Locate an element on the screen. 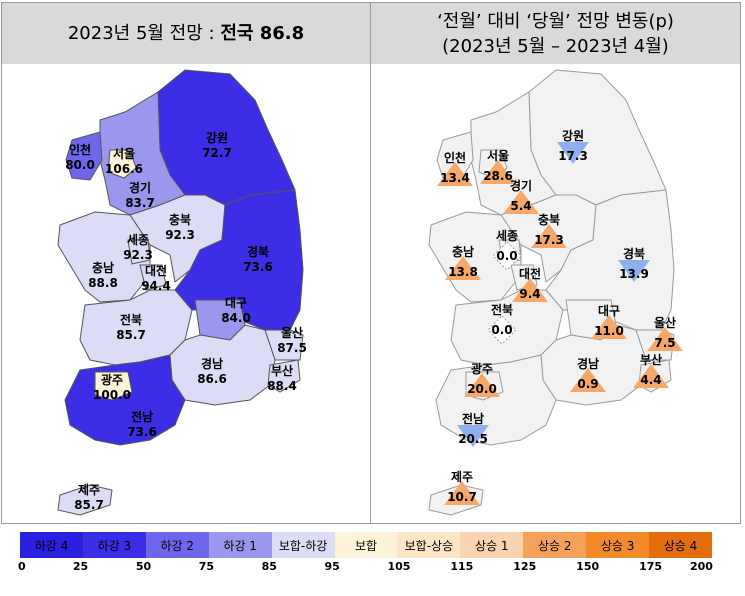  legend-item: 하강 1 is located at coordinates (240, 545).